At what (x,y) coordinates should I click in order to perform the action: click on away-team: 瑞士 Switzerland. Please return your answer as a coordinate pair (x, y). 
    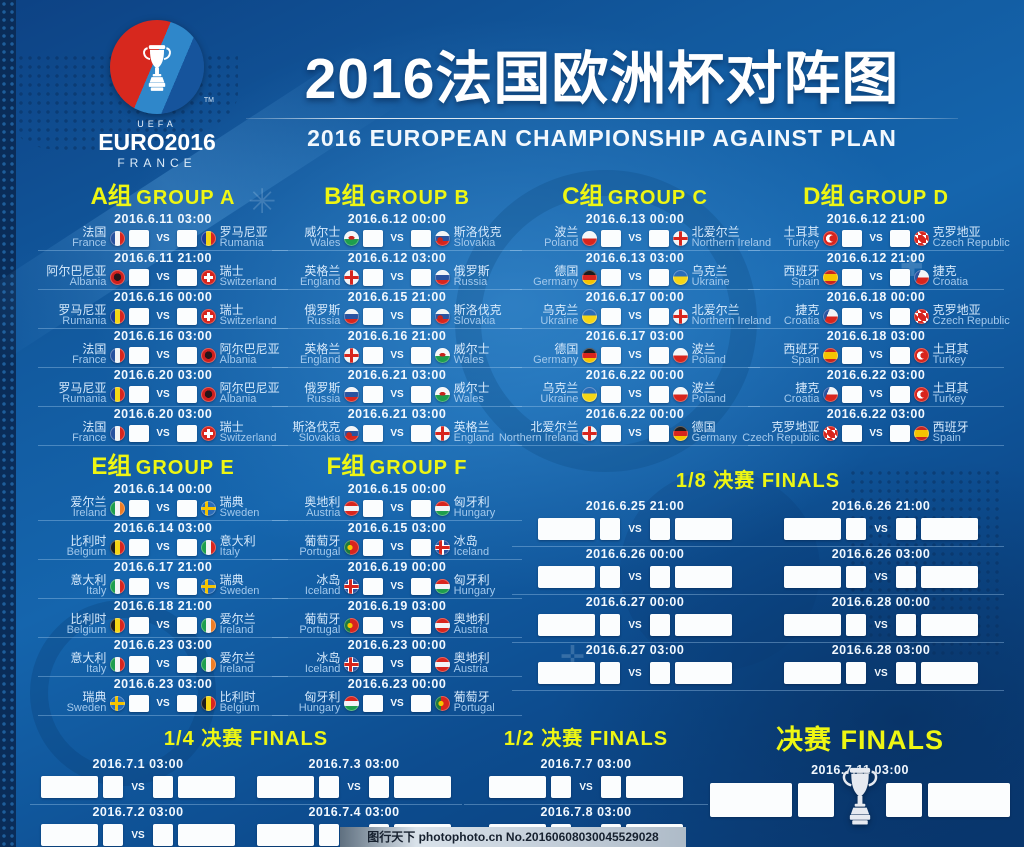
    Looking at the image, I should click on (254, 432).